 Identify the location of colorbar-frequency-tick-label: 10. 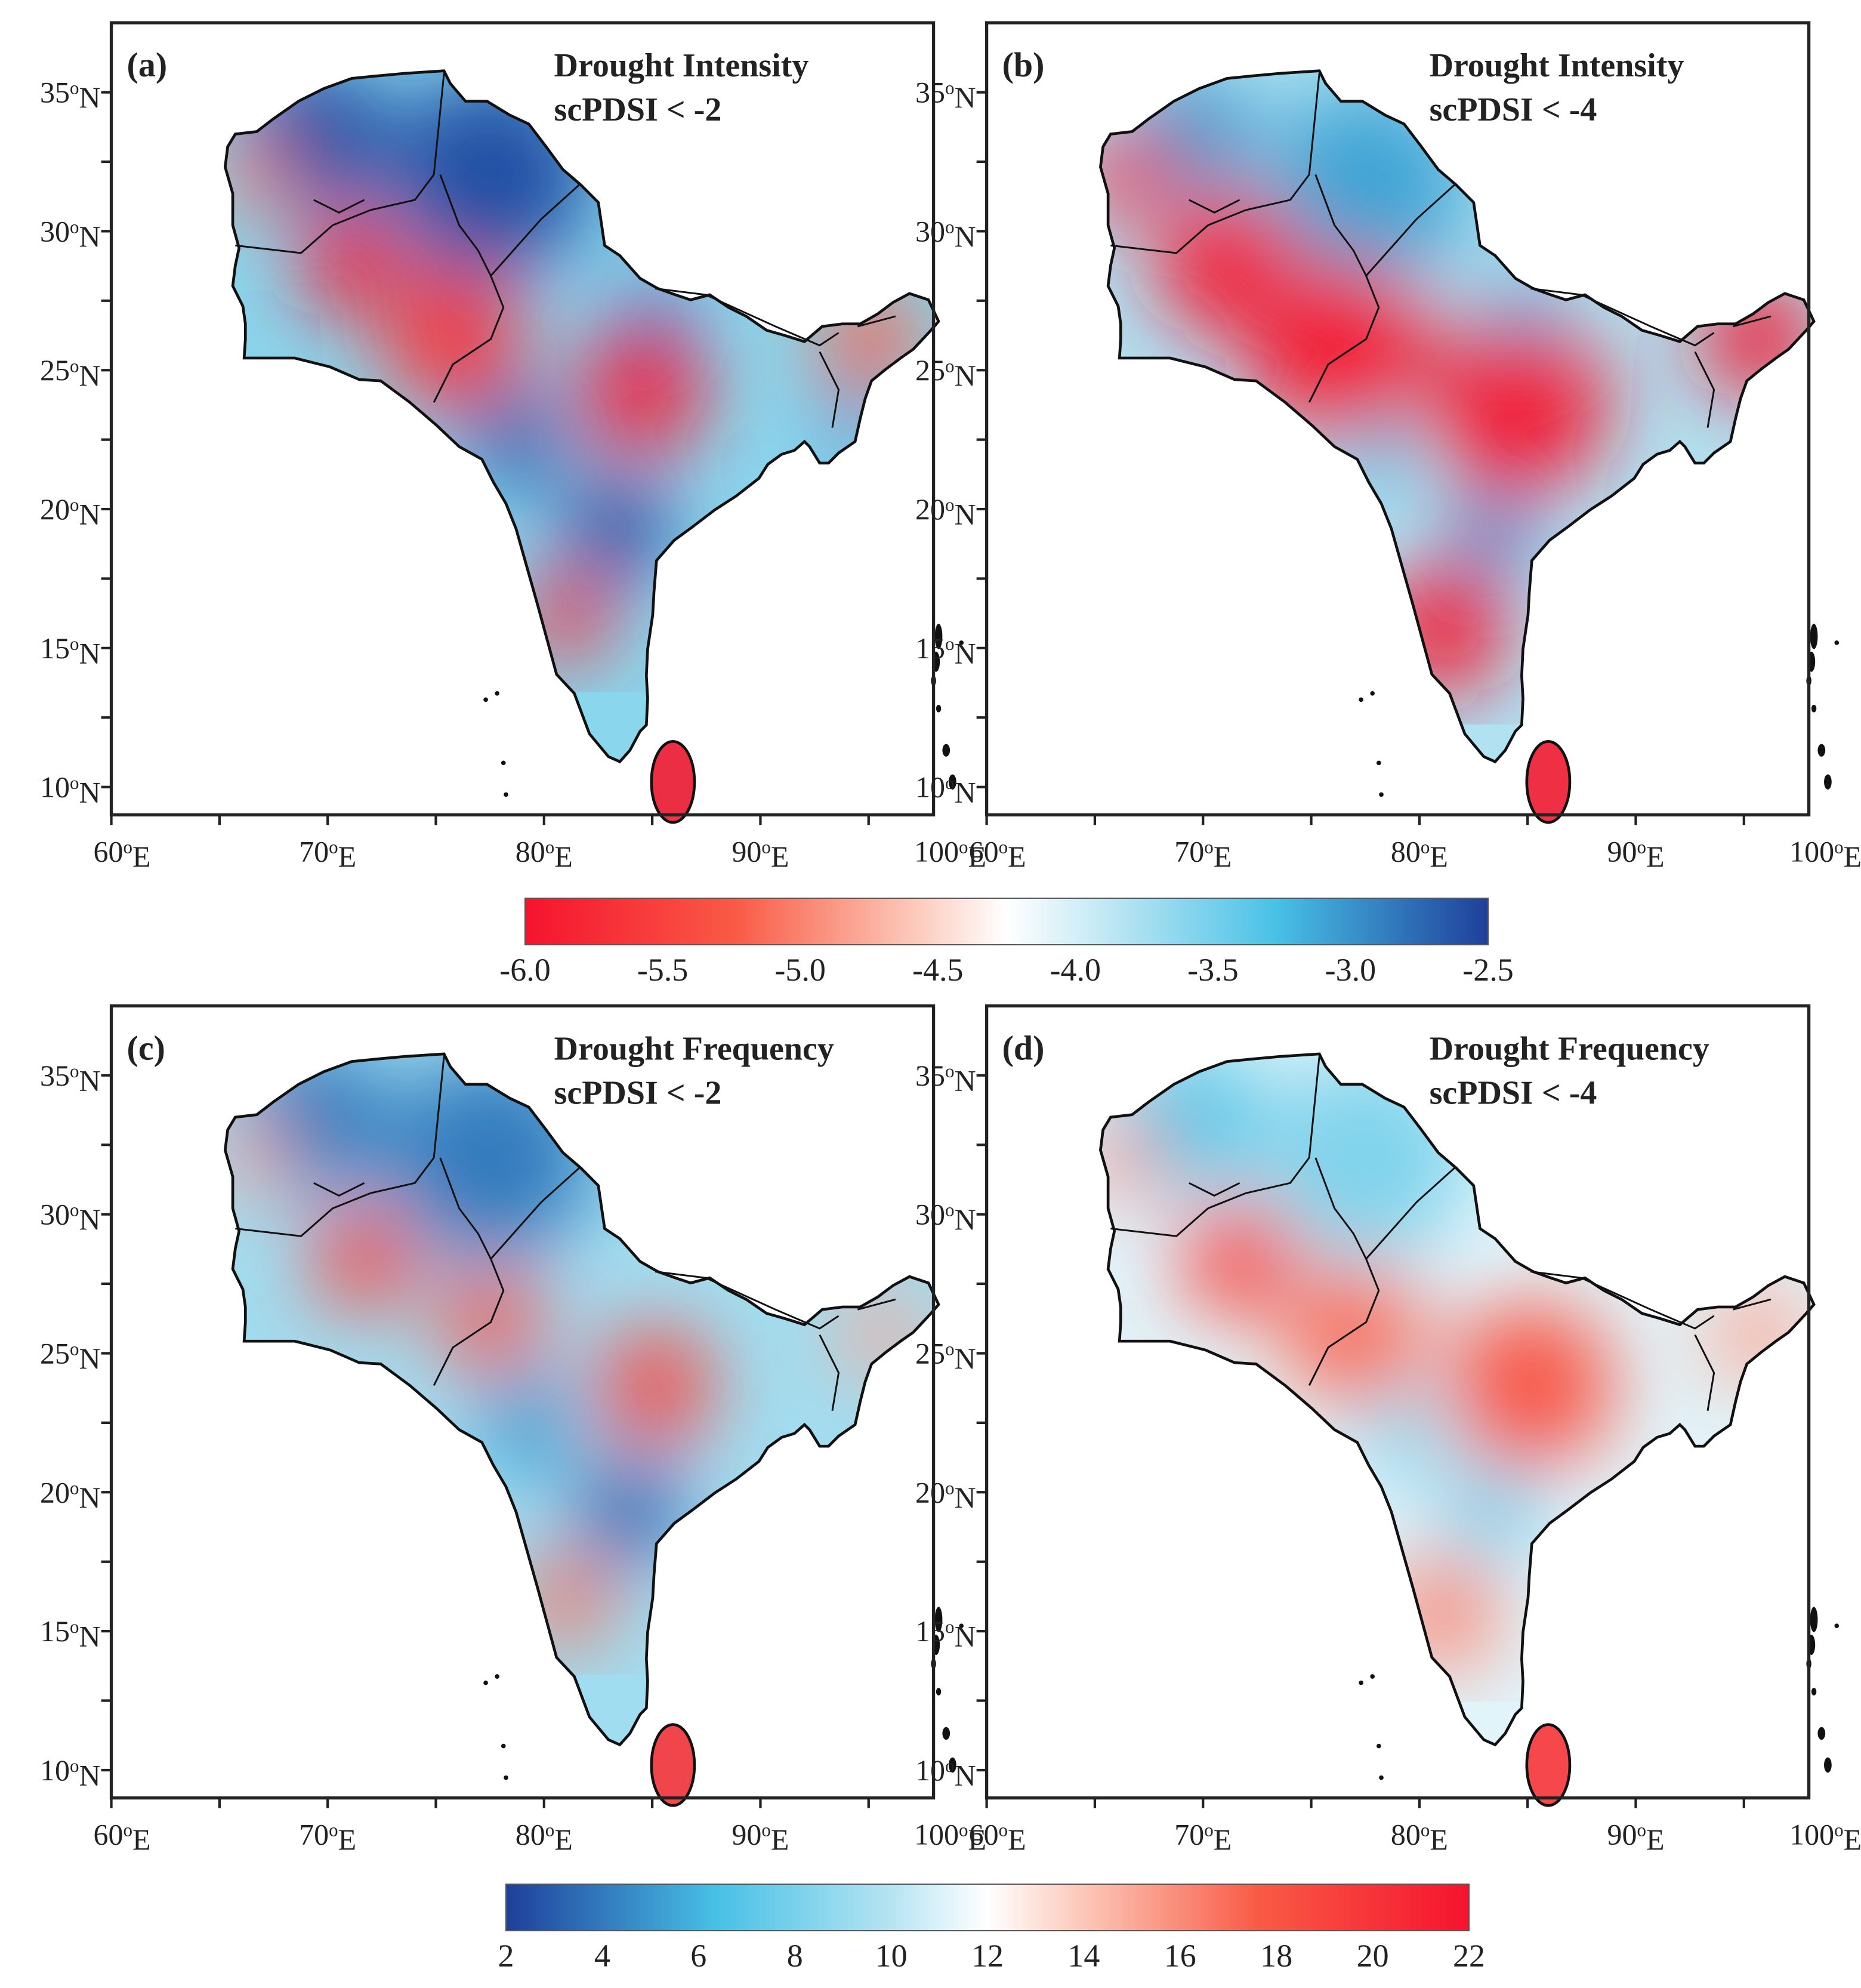
(891, 1956).